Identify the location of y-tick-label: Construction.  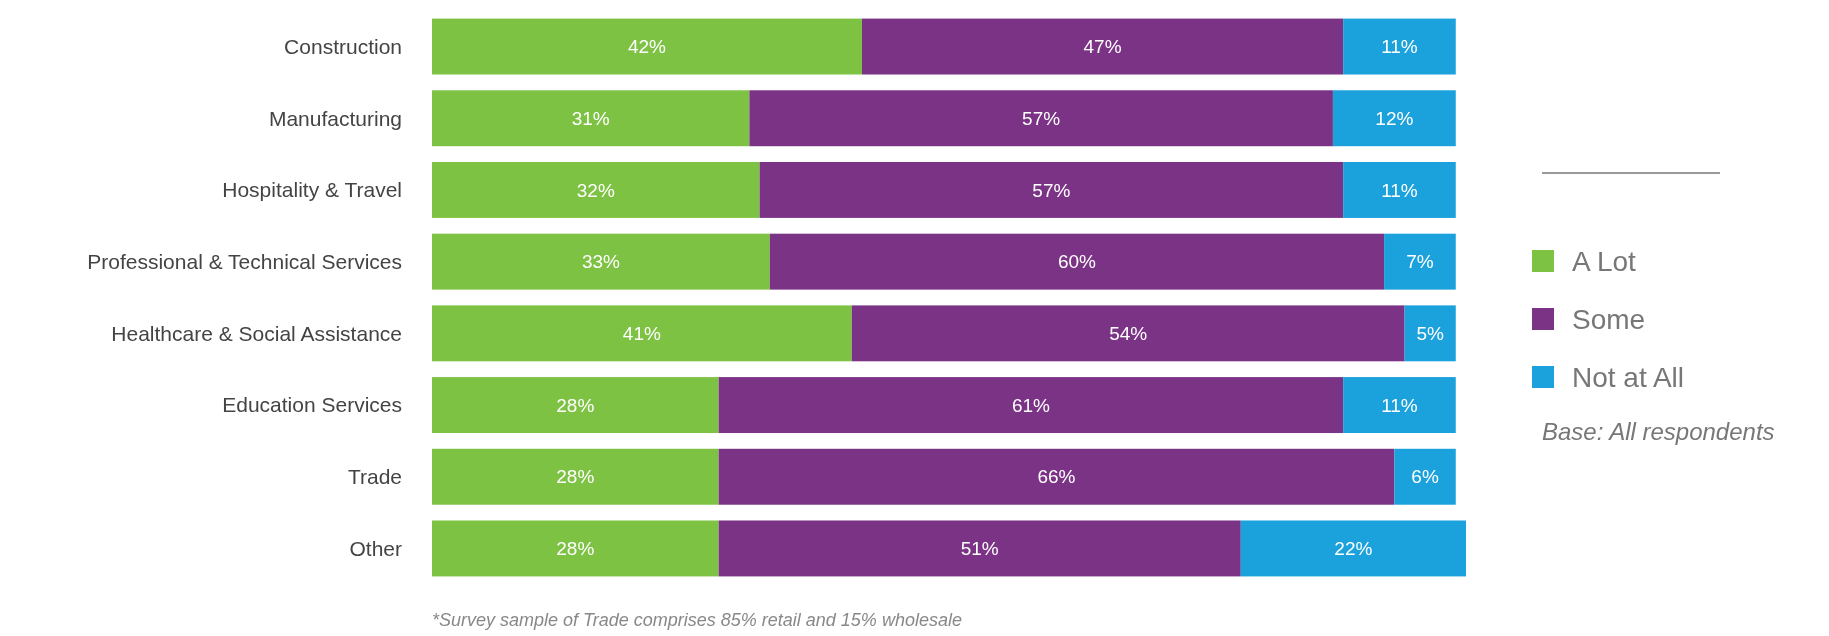
(343, 46).